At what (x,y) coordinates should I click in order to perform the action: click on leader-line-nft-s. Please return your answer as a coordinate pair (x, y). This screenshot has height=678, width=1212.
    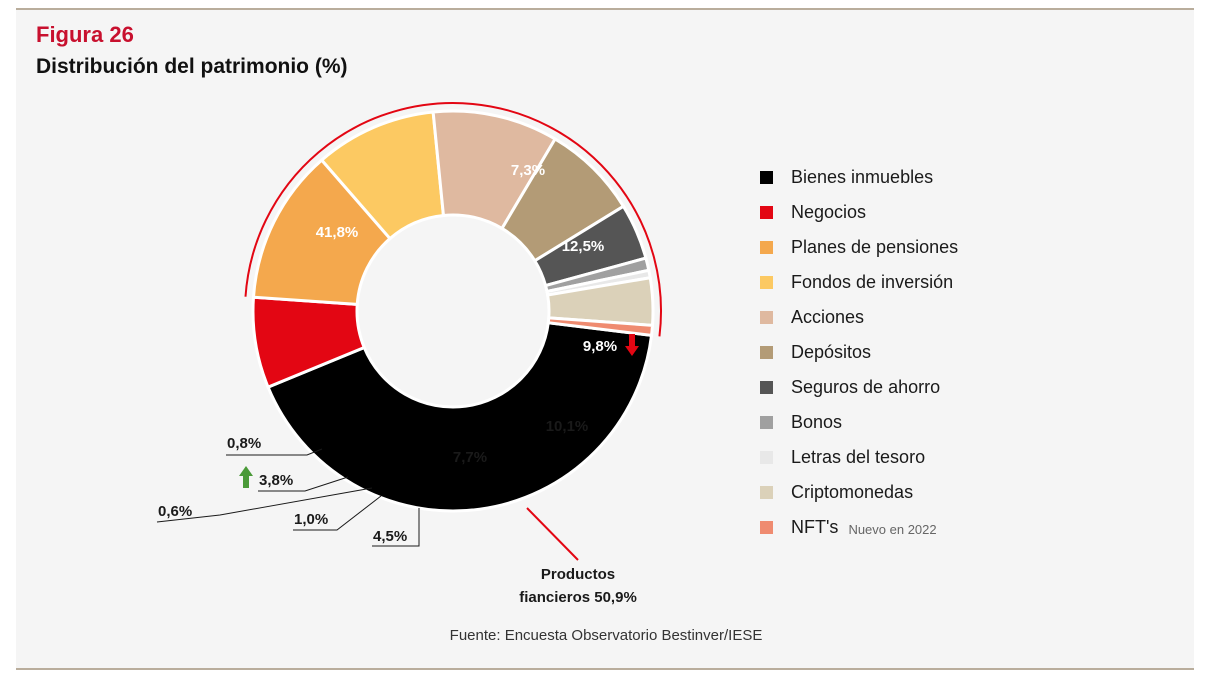
    Looking at the image, I should click on (274, 452).